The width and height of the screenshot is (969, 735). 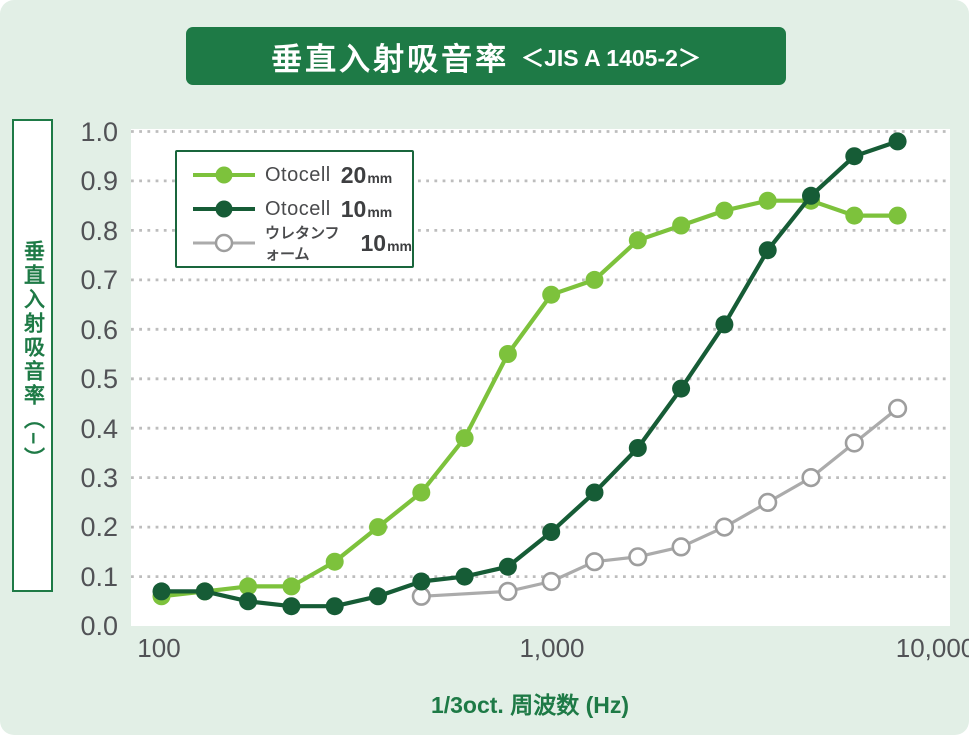 I want to click on y-tick-0.0: 0.0, so click(x=99, y=626).